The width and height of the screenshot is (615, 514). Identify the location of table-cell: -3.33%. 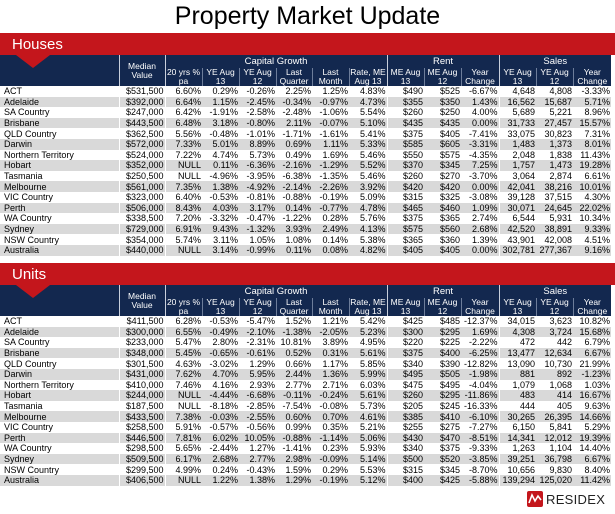
(596, 91).